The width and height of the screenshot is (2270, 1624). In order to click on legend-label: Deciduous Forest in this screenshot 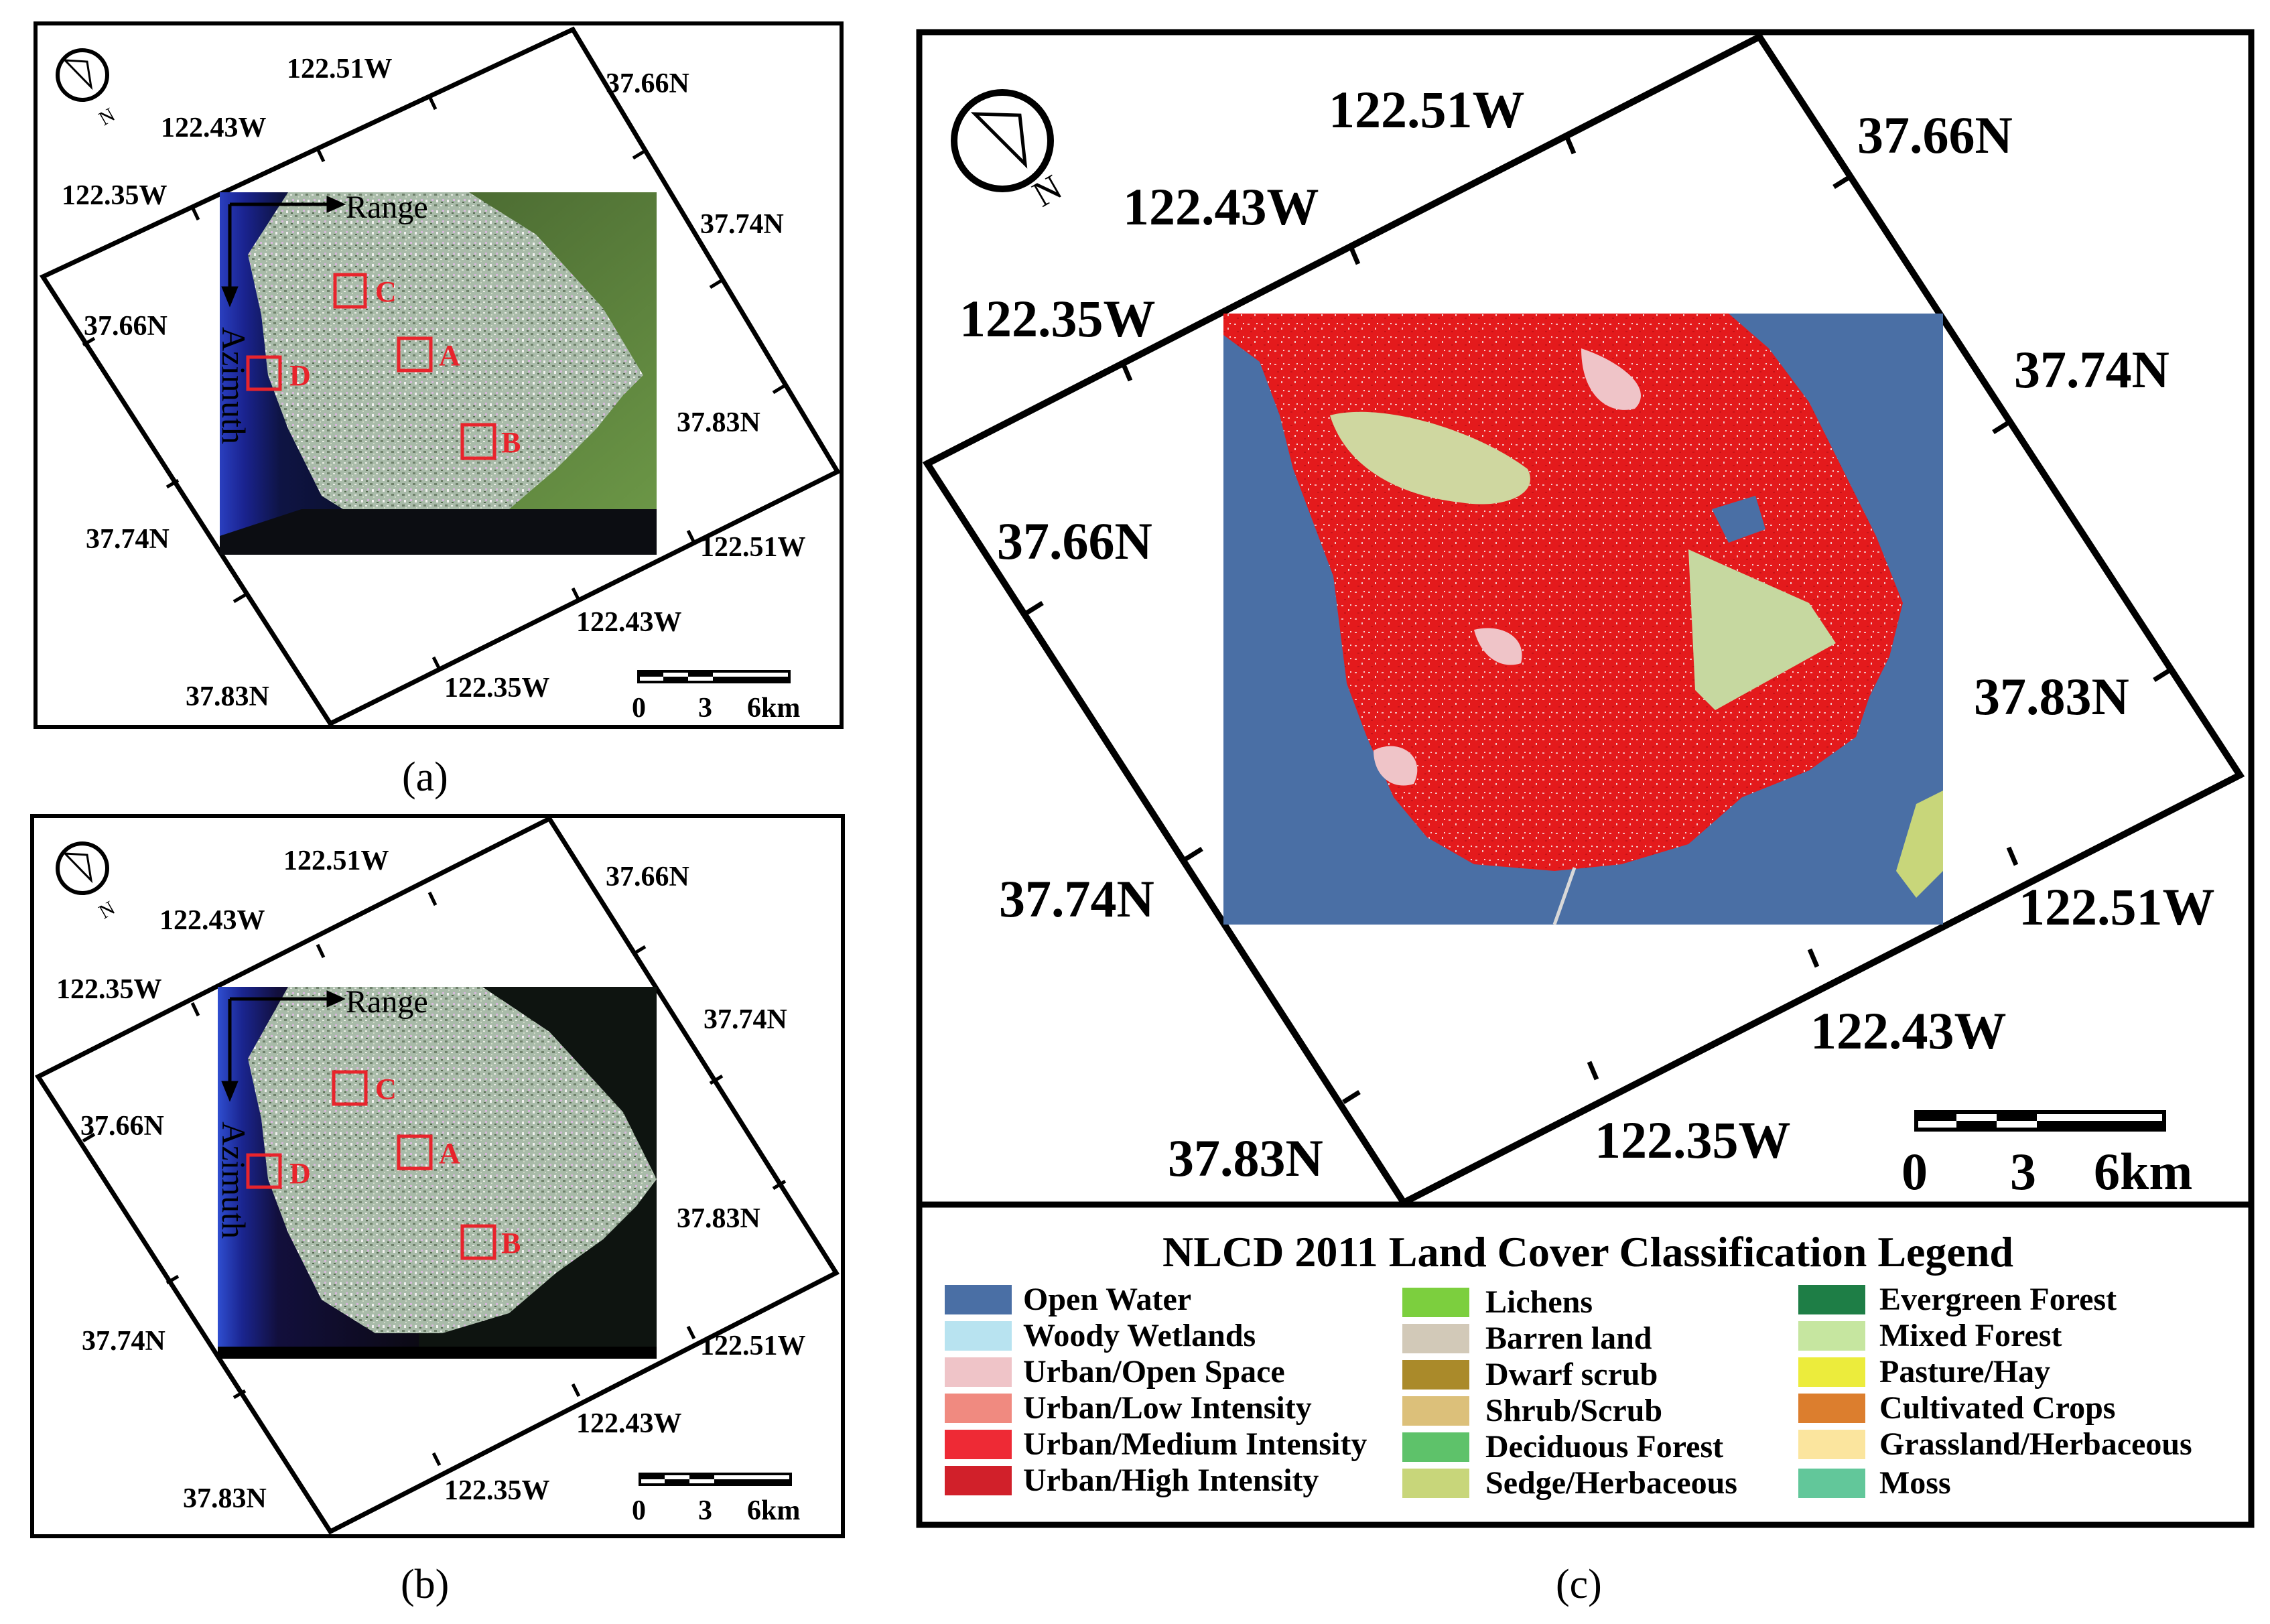, I will do `click(1604, 1447)`.